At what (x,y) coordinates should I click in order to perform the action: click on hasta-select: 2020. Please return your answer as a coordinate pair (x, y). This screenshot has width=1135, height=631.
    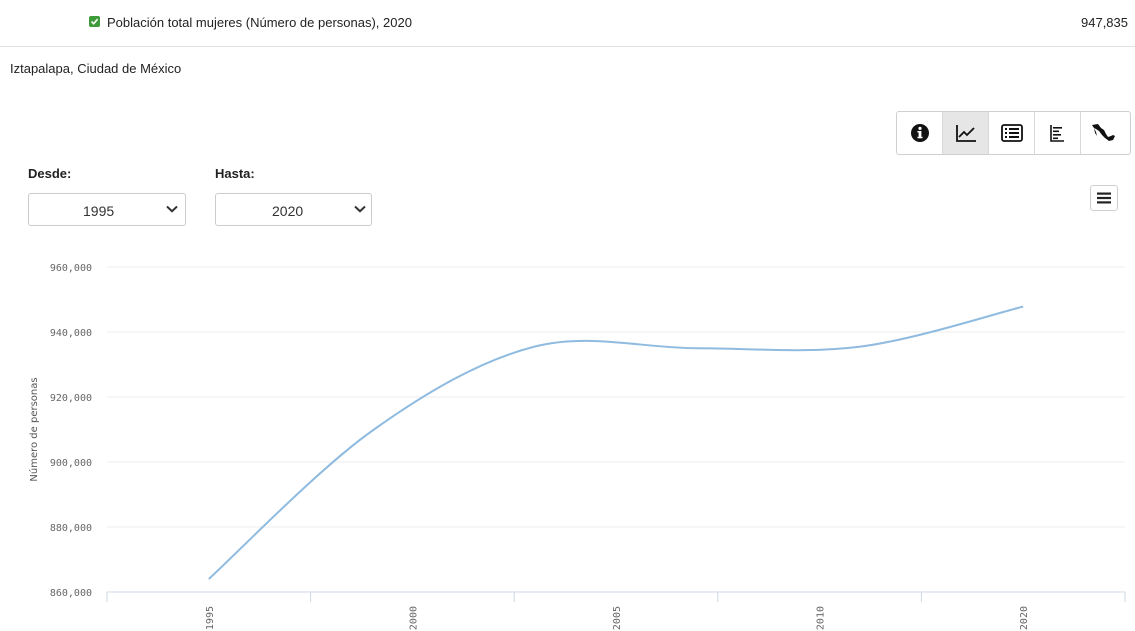
    Looking at the image, I should click on (293, 209).